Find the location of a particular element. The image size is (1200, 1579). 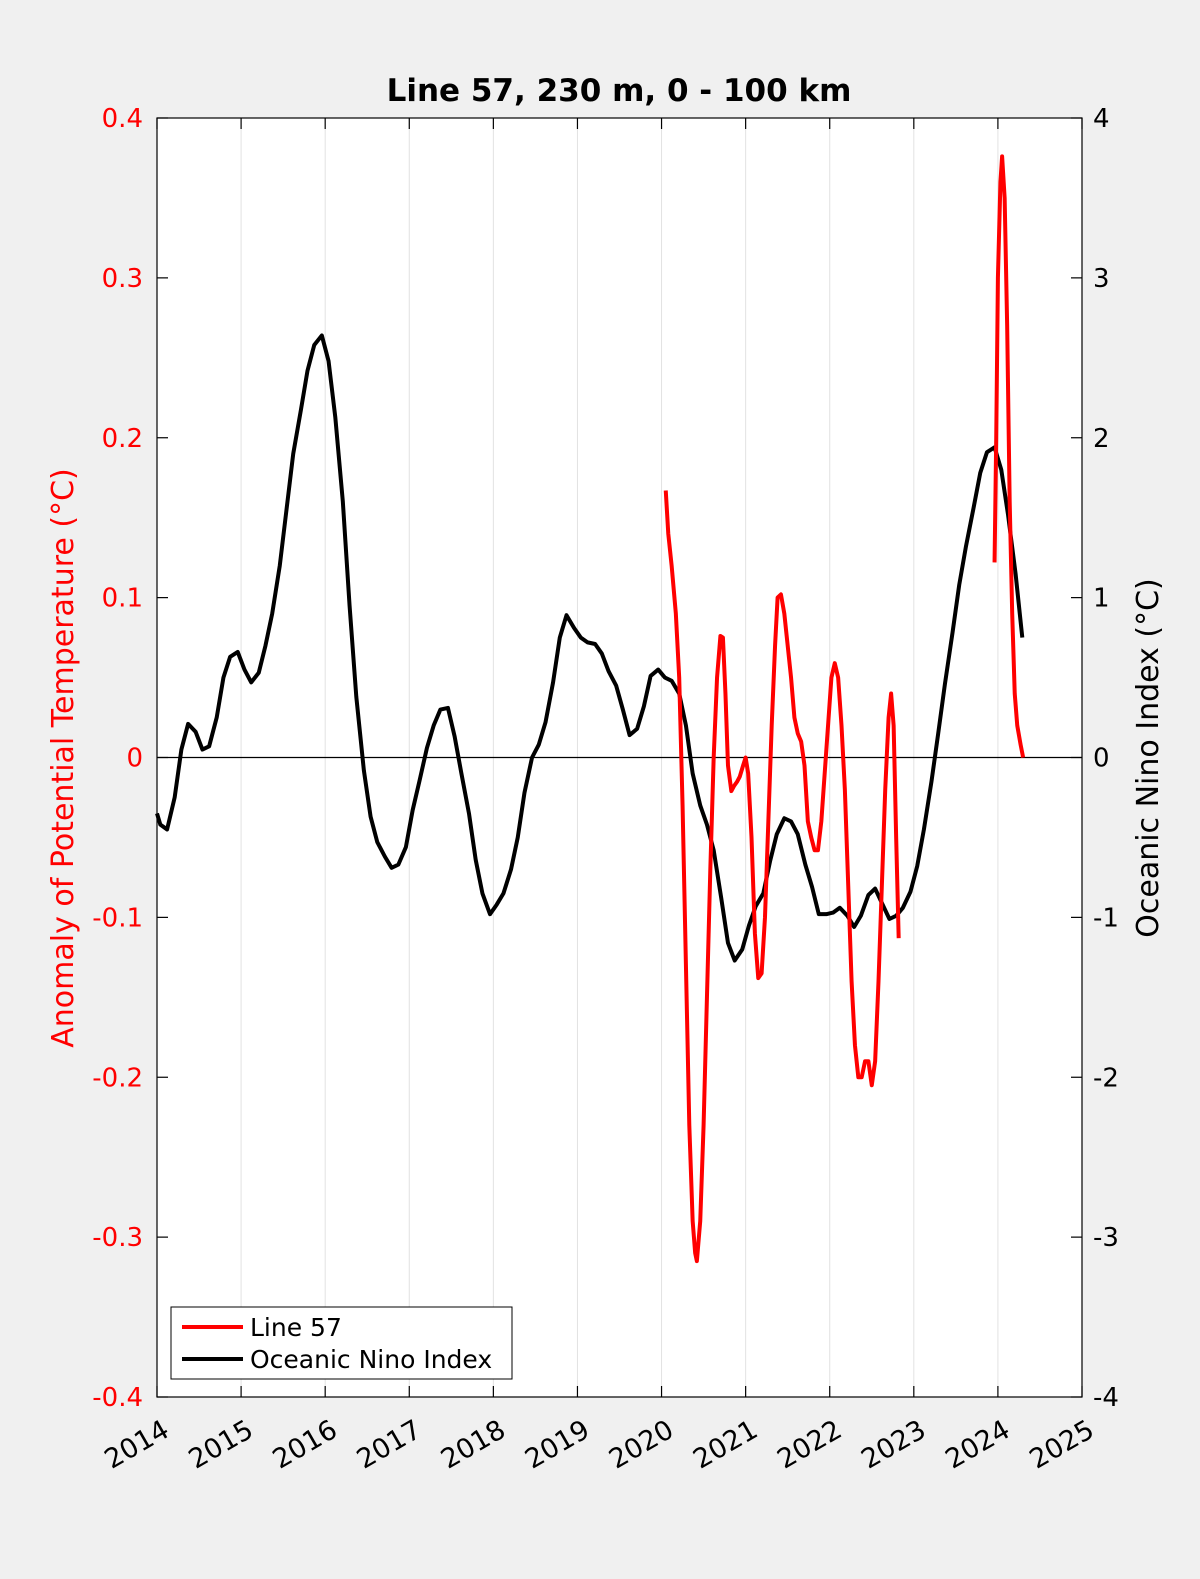

y-axis-left-label: Anomaly of Potential Temperature (°C) is located at coordinates (63, 757).